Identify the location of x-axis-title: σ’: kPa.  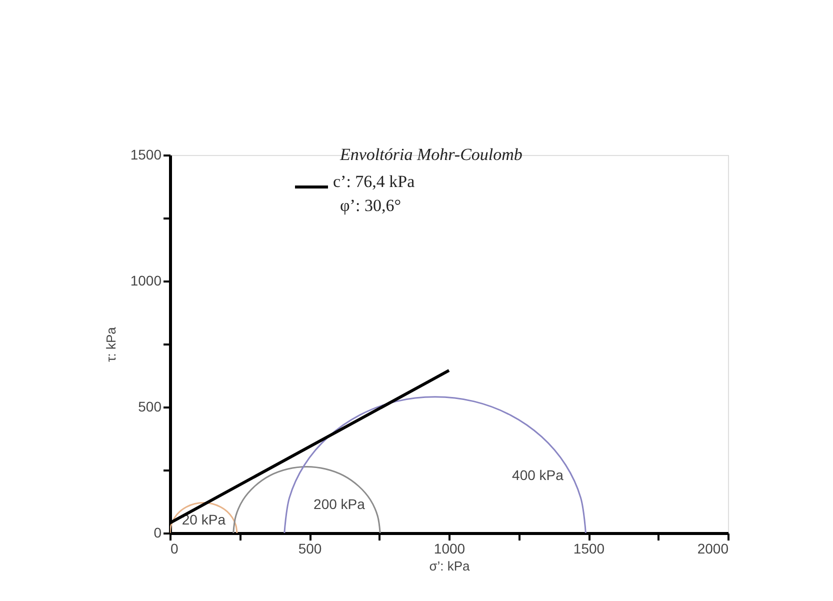
(450, 566).